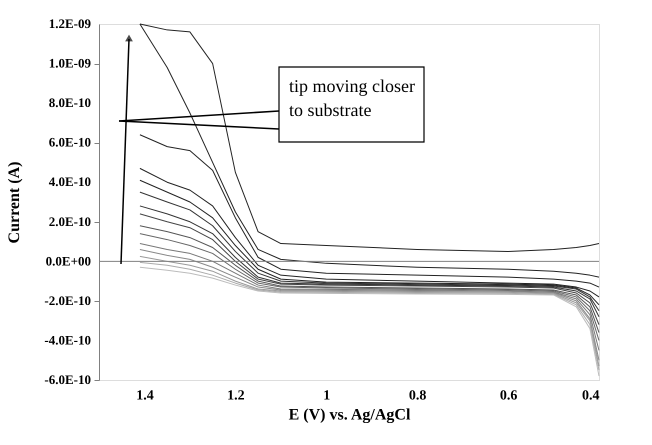  Describe the element at coordinates (145, 396) in the screenshot. I see `x-tick-label: 1.4` at that location.